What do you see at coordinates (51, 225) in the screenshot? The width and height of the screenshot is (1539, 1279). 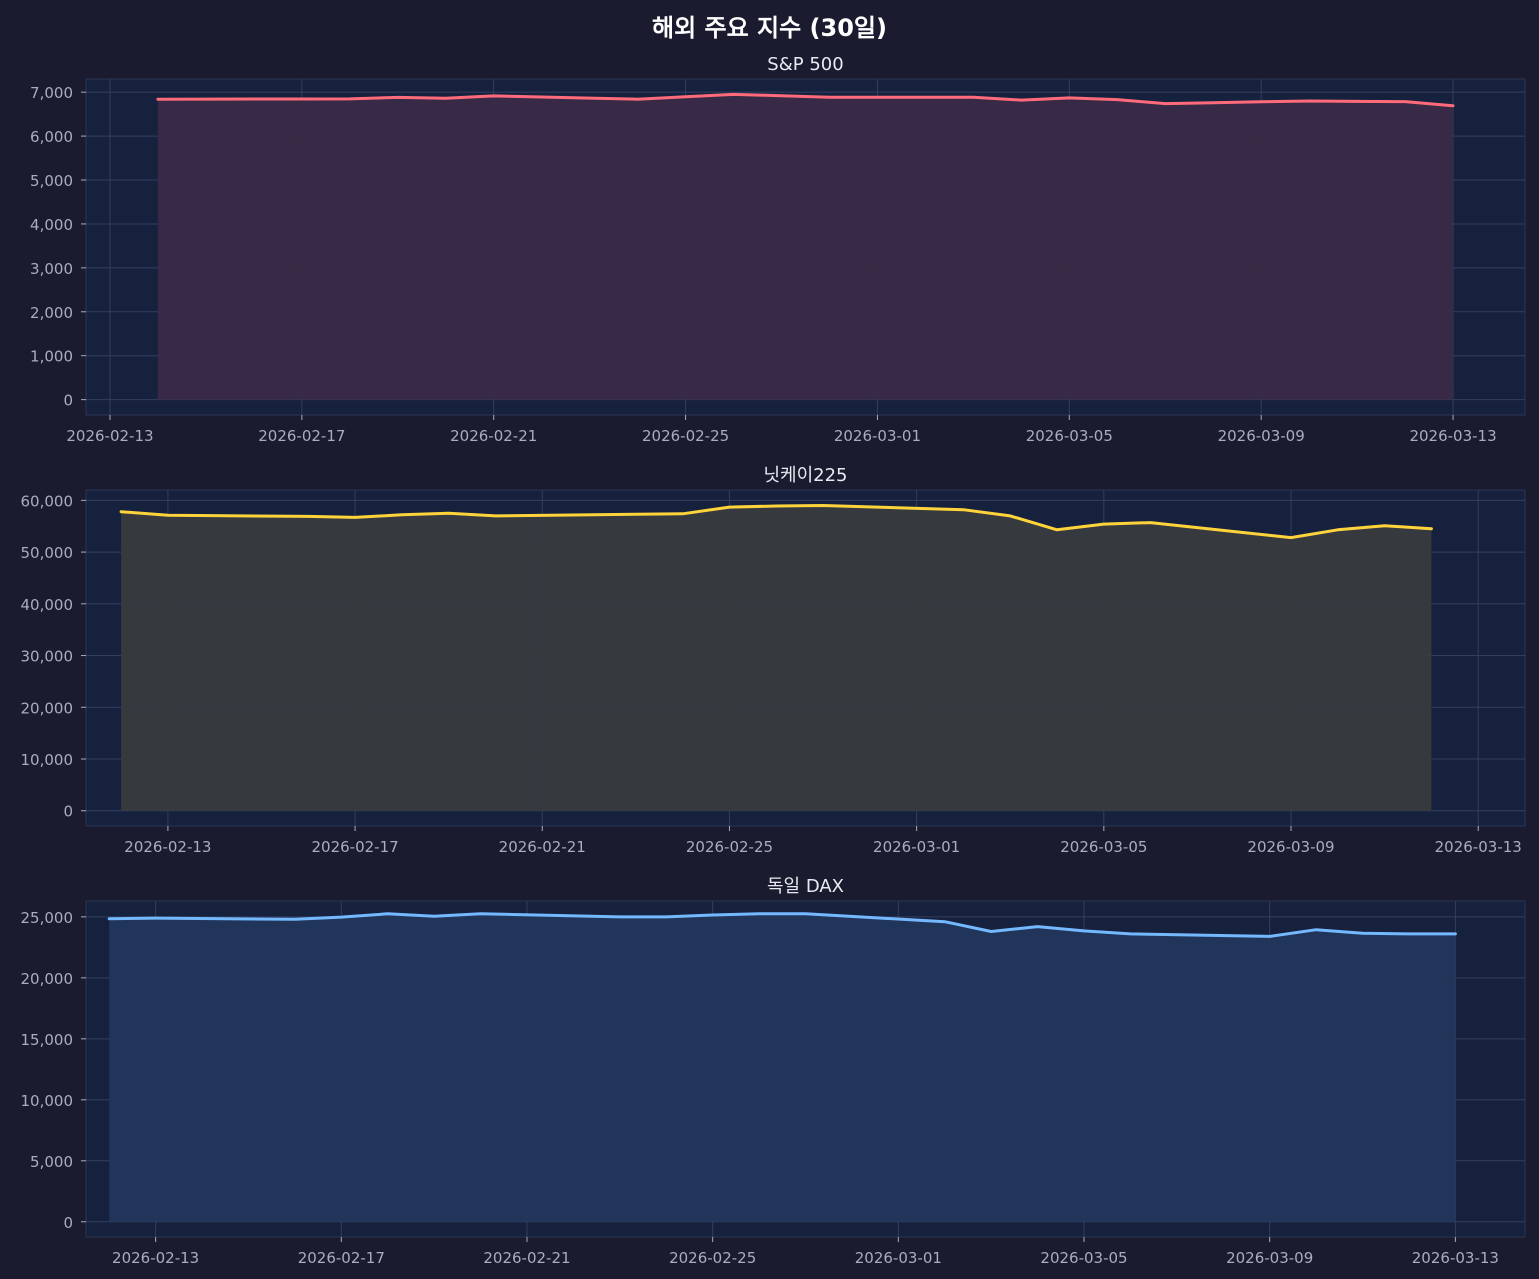 I see `y-tick-label: 4,000` at bounding box center [51, 225].